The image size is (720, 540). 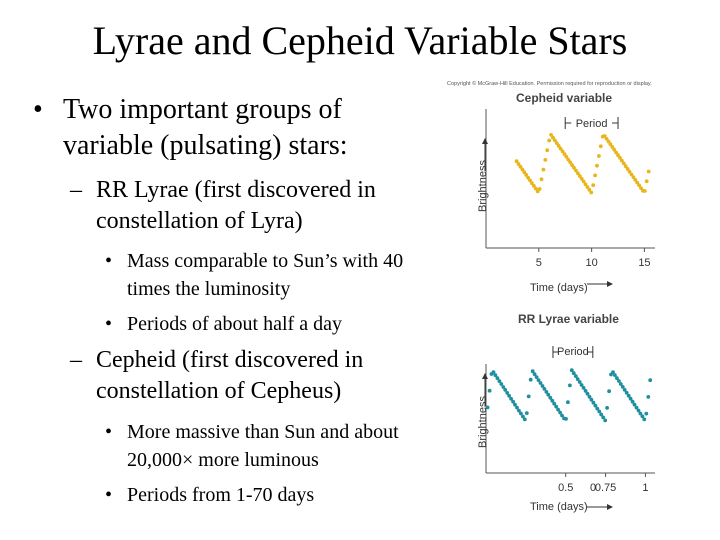 What do you see at coordinates (644, 263) in the screenshot?
I see `ceph-tick-label: 15` at bounding box center [644, 263].